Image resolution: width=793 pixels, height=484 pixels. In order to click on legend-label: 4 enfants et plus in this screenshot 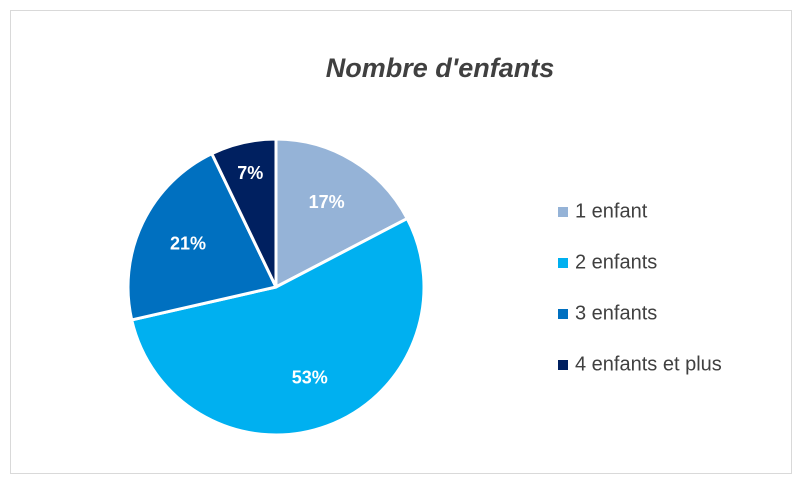, I will do `click(648, 364)`.